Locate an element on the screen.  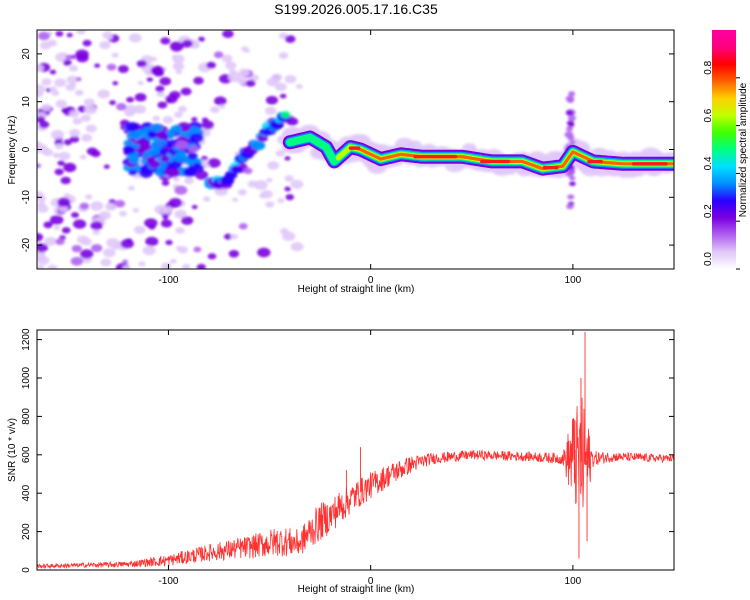
snr-y-tick-label: 600 is located at coordinates (26, 454).